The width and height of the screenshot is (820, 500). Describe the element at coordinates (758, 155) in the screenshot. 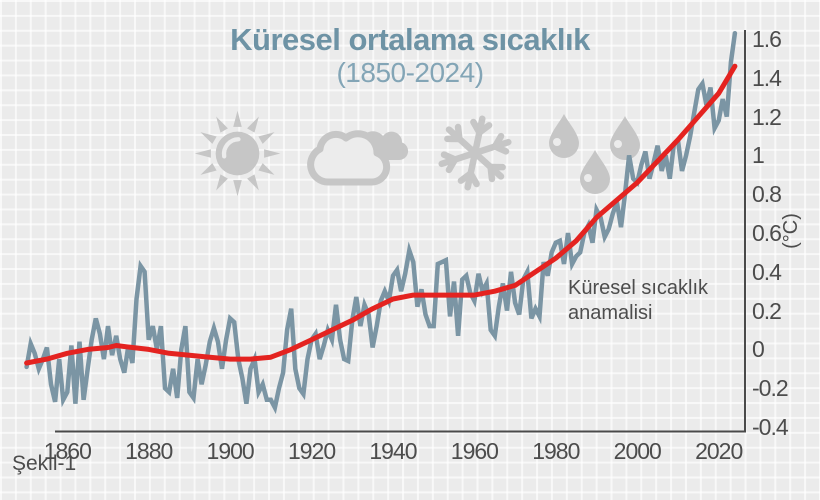

I see `y-tick-label: 1` at that location.